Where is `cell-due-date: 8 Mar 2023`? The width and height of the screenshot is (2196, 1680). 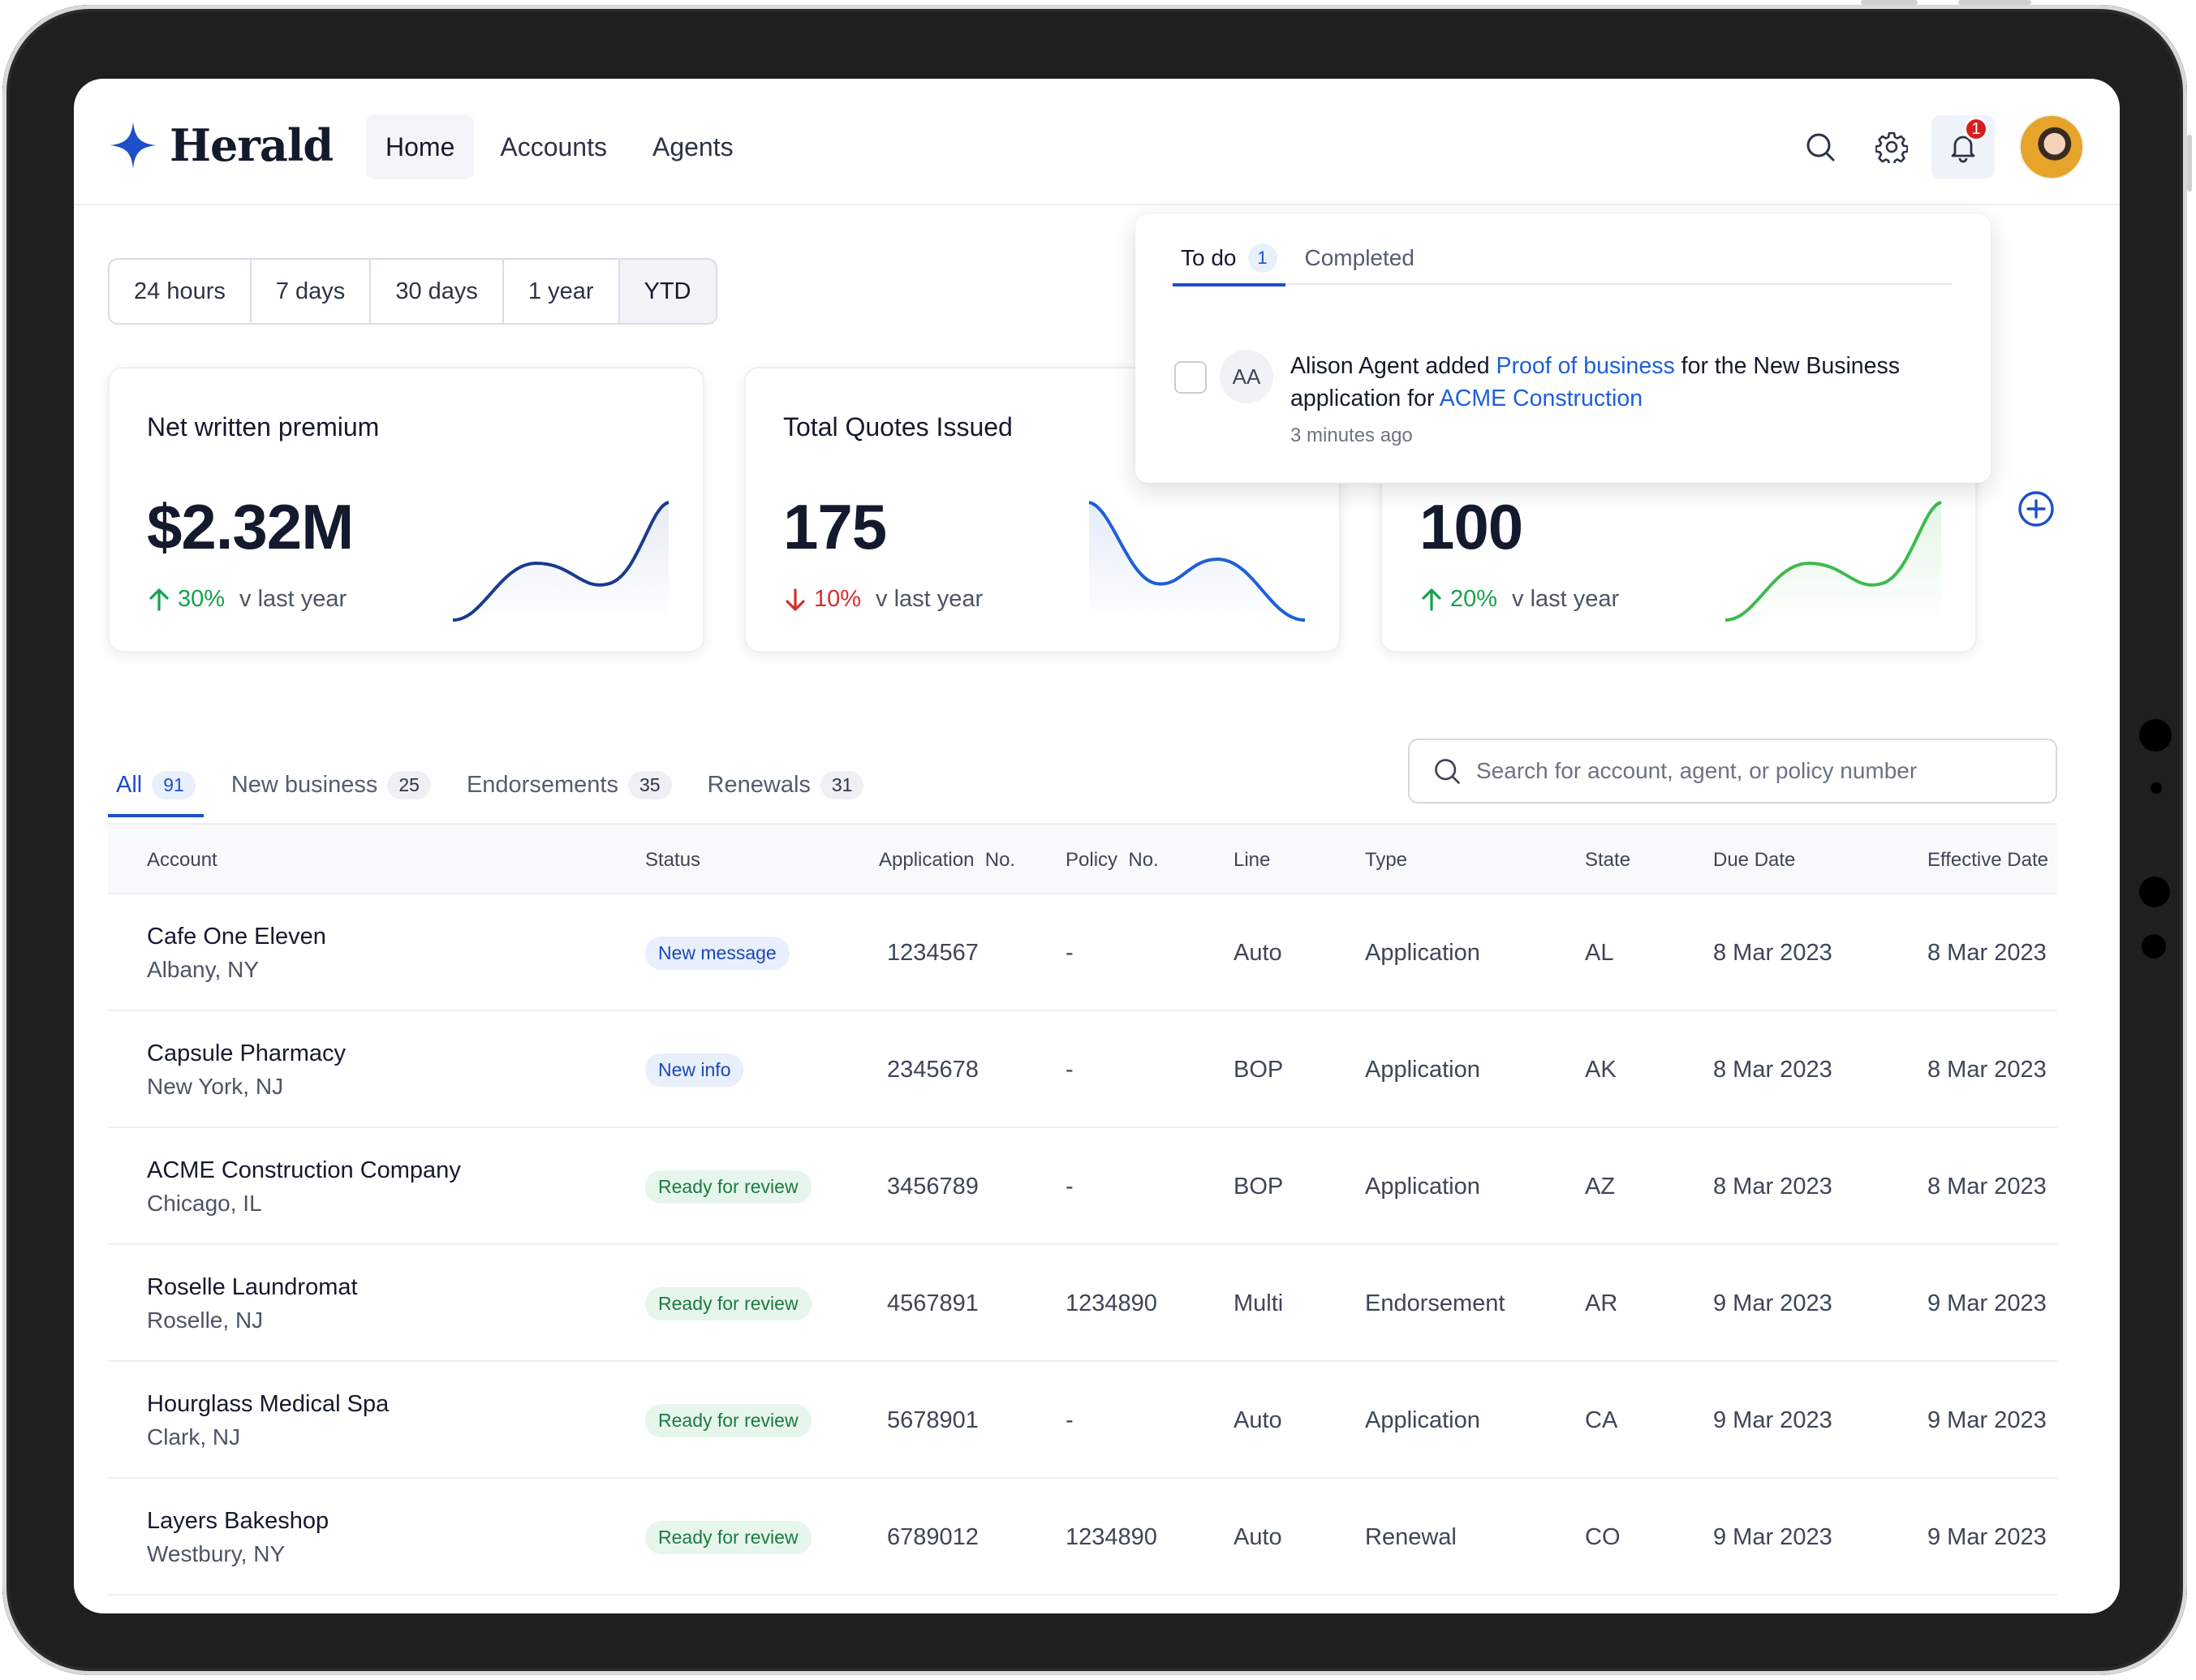
cell-due-date: 8 Mar 2023 is located at coordinates (1772, 1070).